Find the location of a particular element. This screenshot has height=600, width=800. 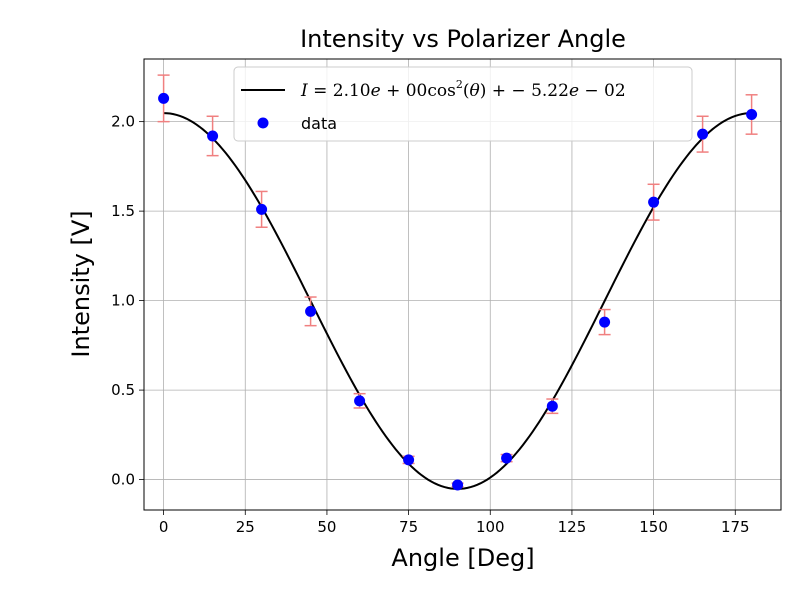

legend-box is located at coordinates (463, 104).